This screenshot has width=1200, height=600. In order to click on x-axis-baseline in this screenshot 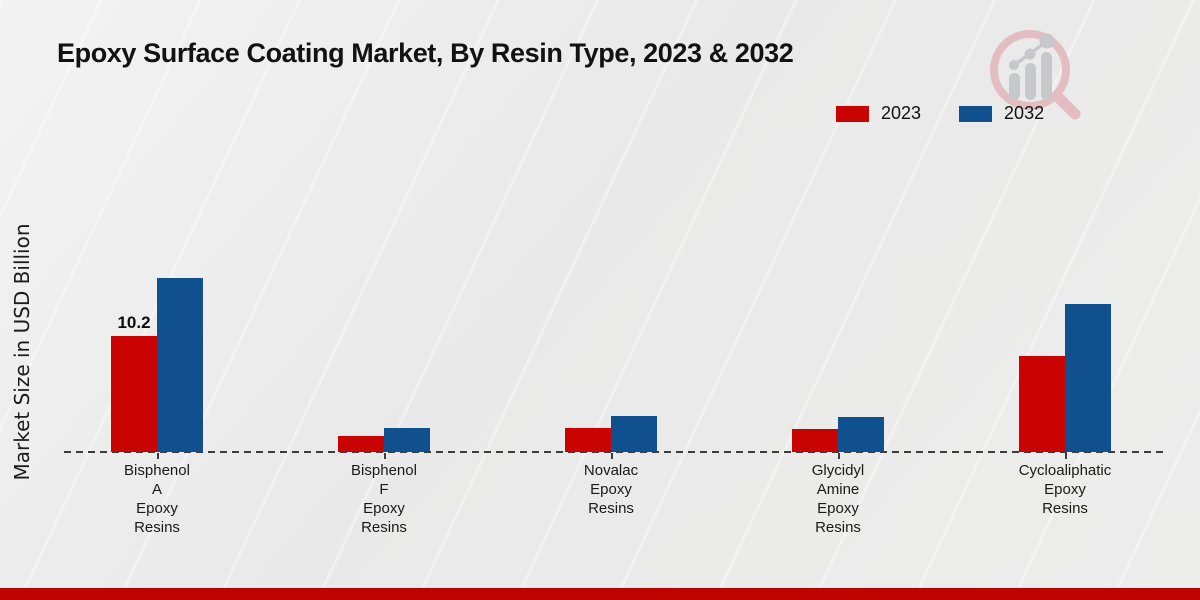, I will do `click(613, 452)`.